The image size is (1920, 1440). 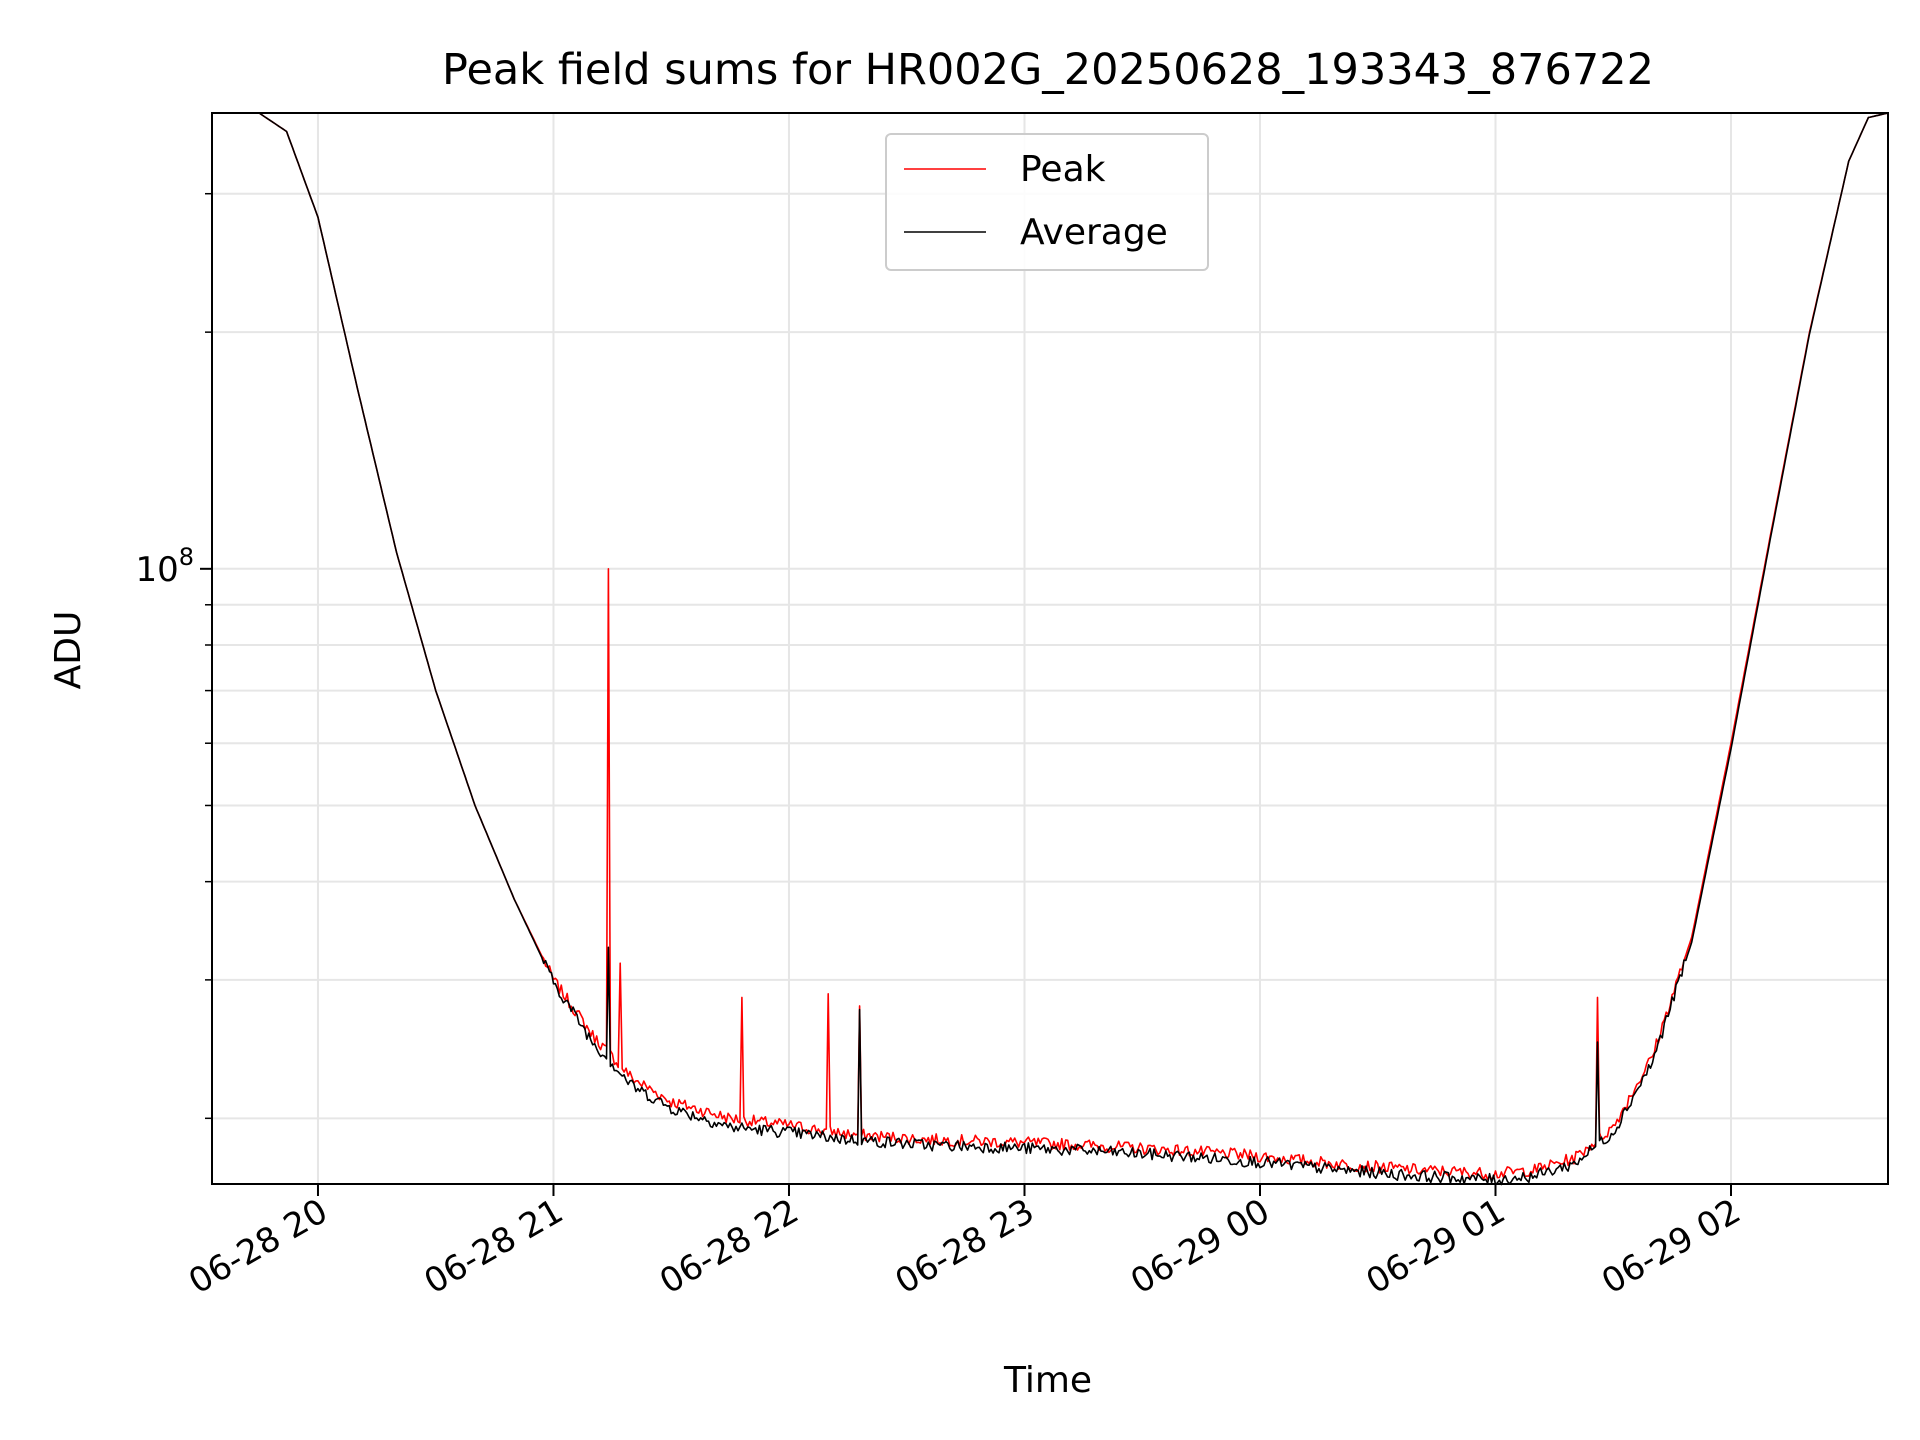 What do you see at coordinates (1063, 169) in the screenshot?
I see `legend-peak-label: Peak` at bounding box center [1063, 169].